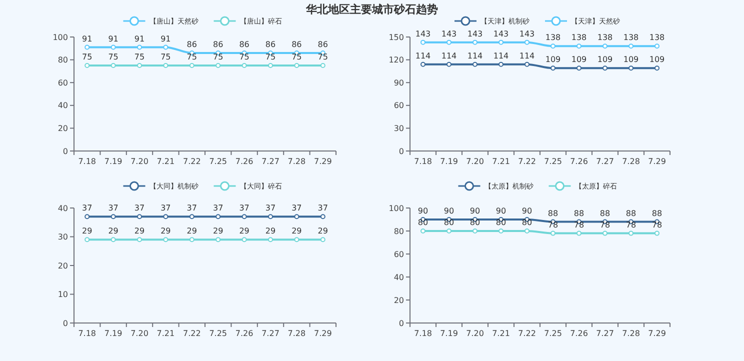 The height and width of the screenshot is (361, 744). What do you see at coordinates (423, 55) in the screenshot?
I see `data-label: 114` at bounding box center [423, 55].